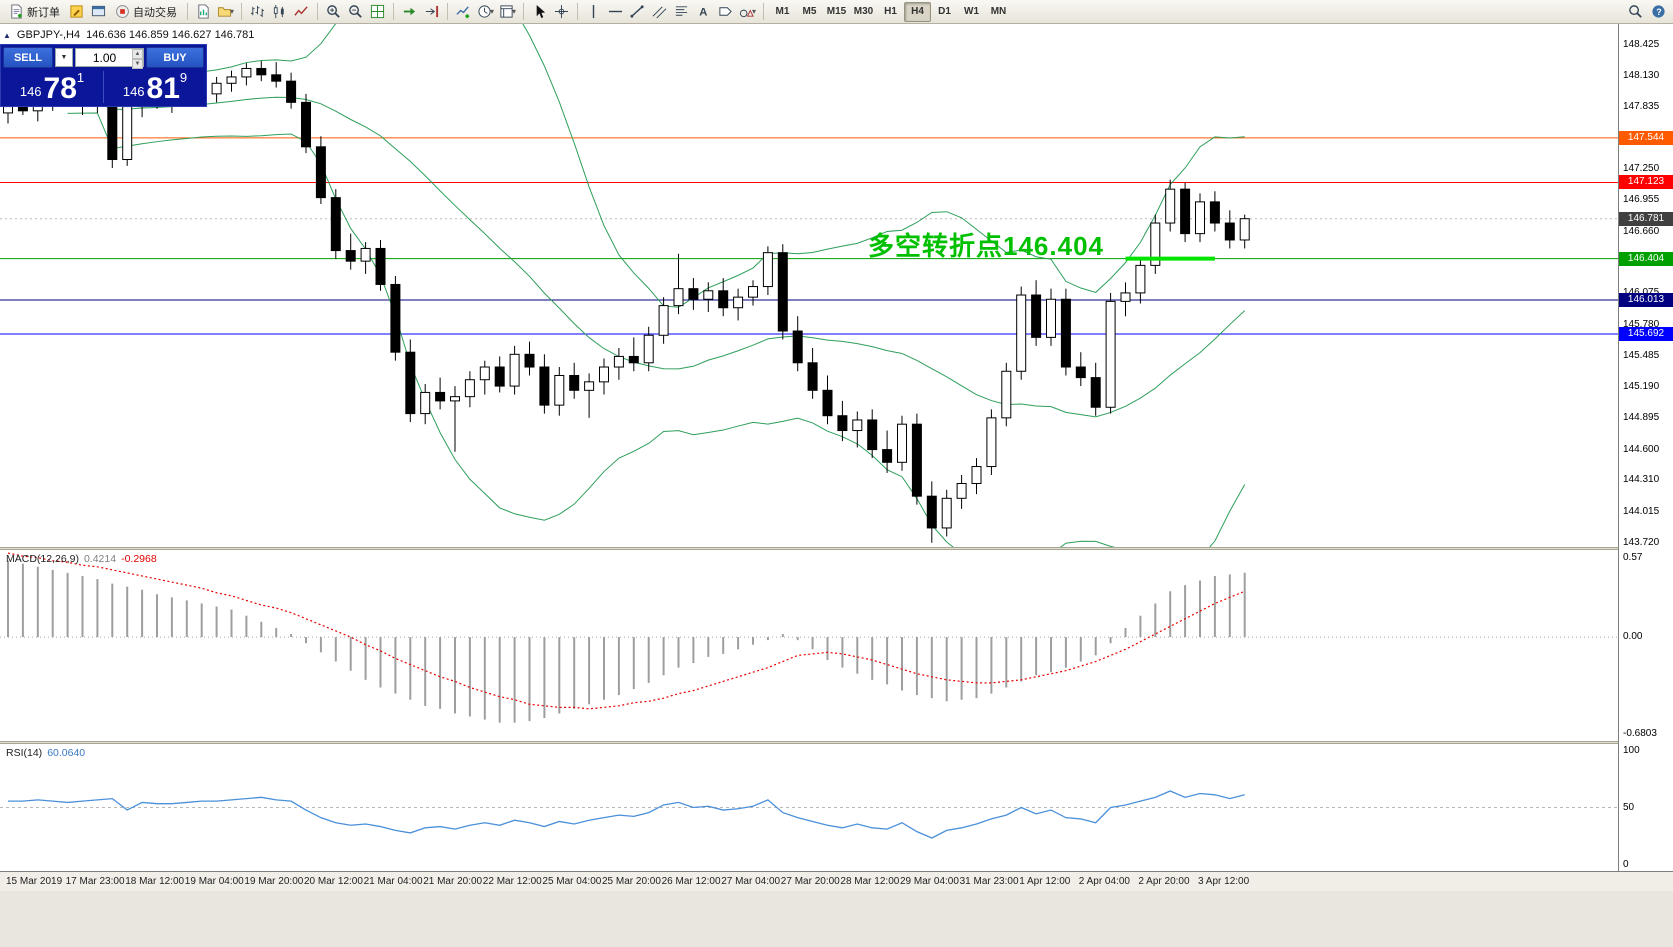 The height and width of the screenshot is (947, 1673). Describe the element at coordinates (155, 87) in the screenshot. I see `buy-price-display: 146 81 9` at that location.